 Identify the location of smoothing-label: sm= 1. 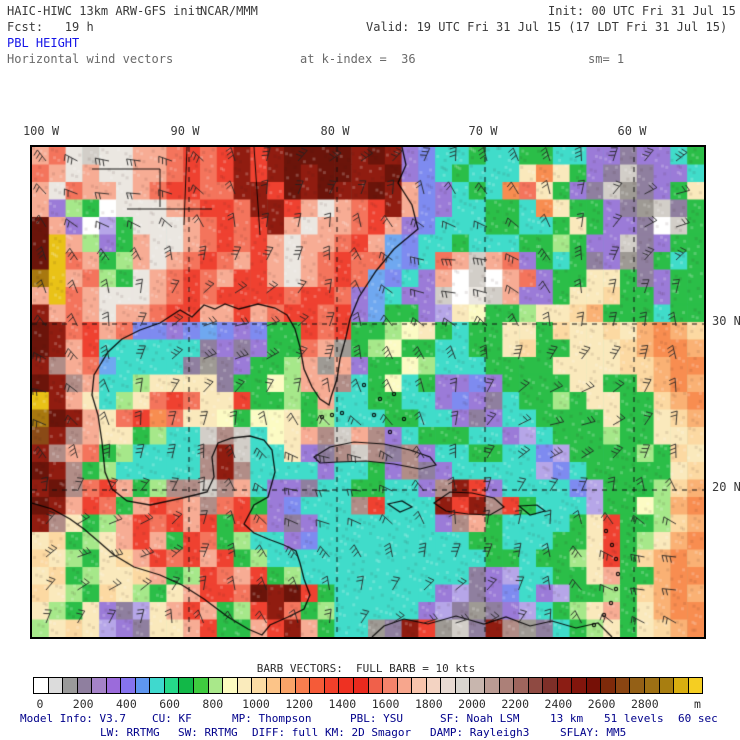
(606, 59).